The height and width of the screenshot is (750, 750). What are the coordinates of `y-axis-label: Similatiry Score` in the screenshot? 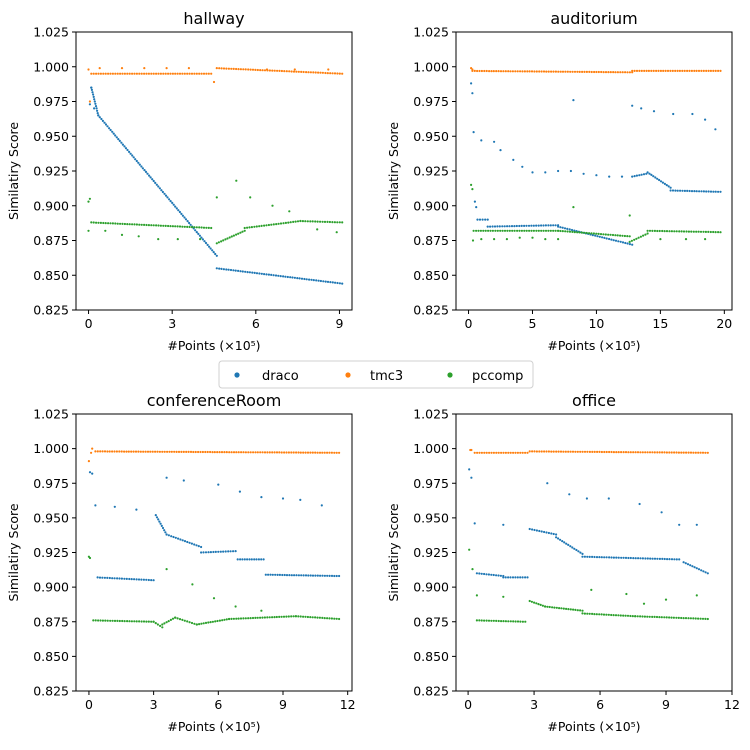 It's located at (393, 171).